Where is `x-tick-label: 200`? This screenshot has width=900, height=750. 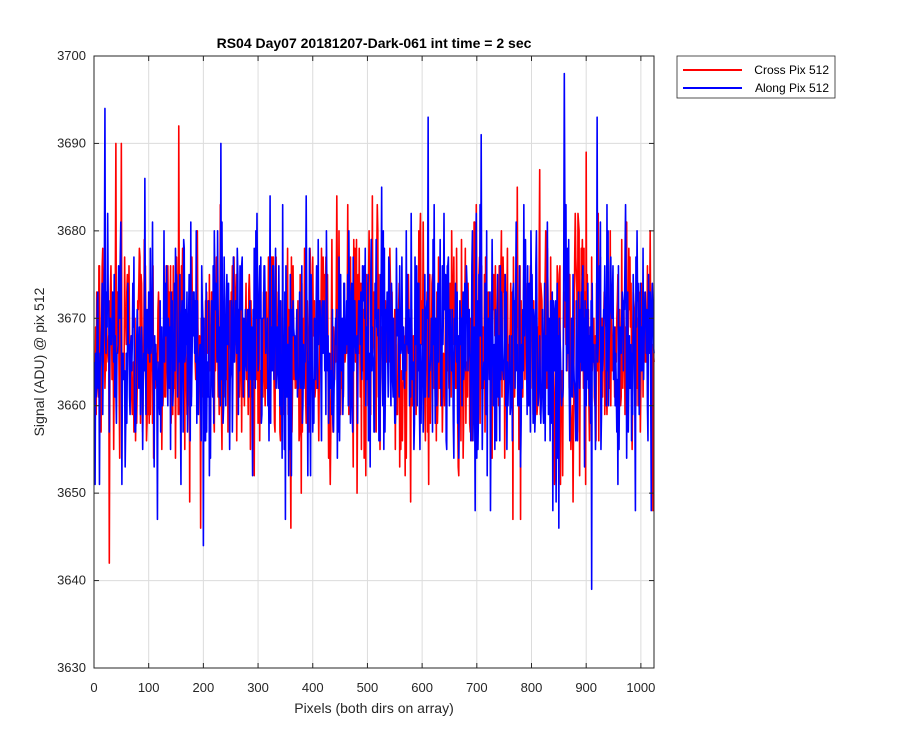
x-tick-label: 200 is located at coordinates (204, 687).